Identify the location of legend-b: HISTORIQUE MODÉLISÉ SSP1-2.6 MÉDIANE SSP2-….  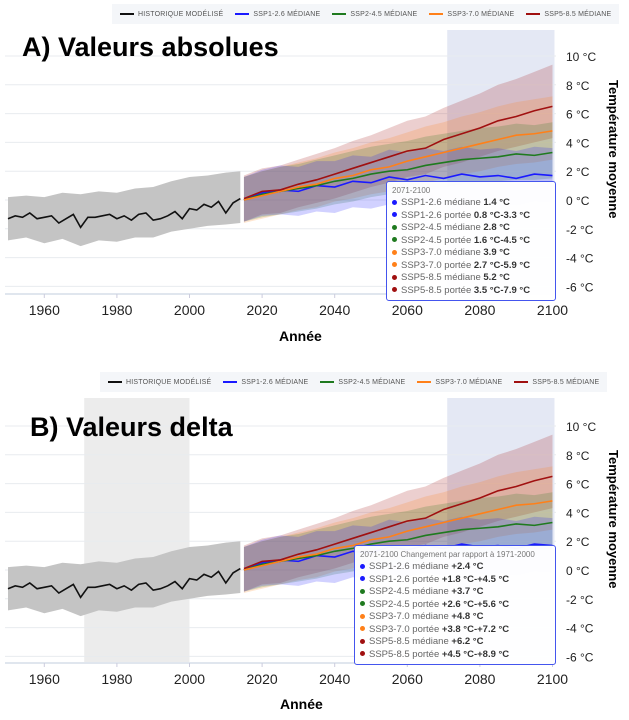
(354, 382).